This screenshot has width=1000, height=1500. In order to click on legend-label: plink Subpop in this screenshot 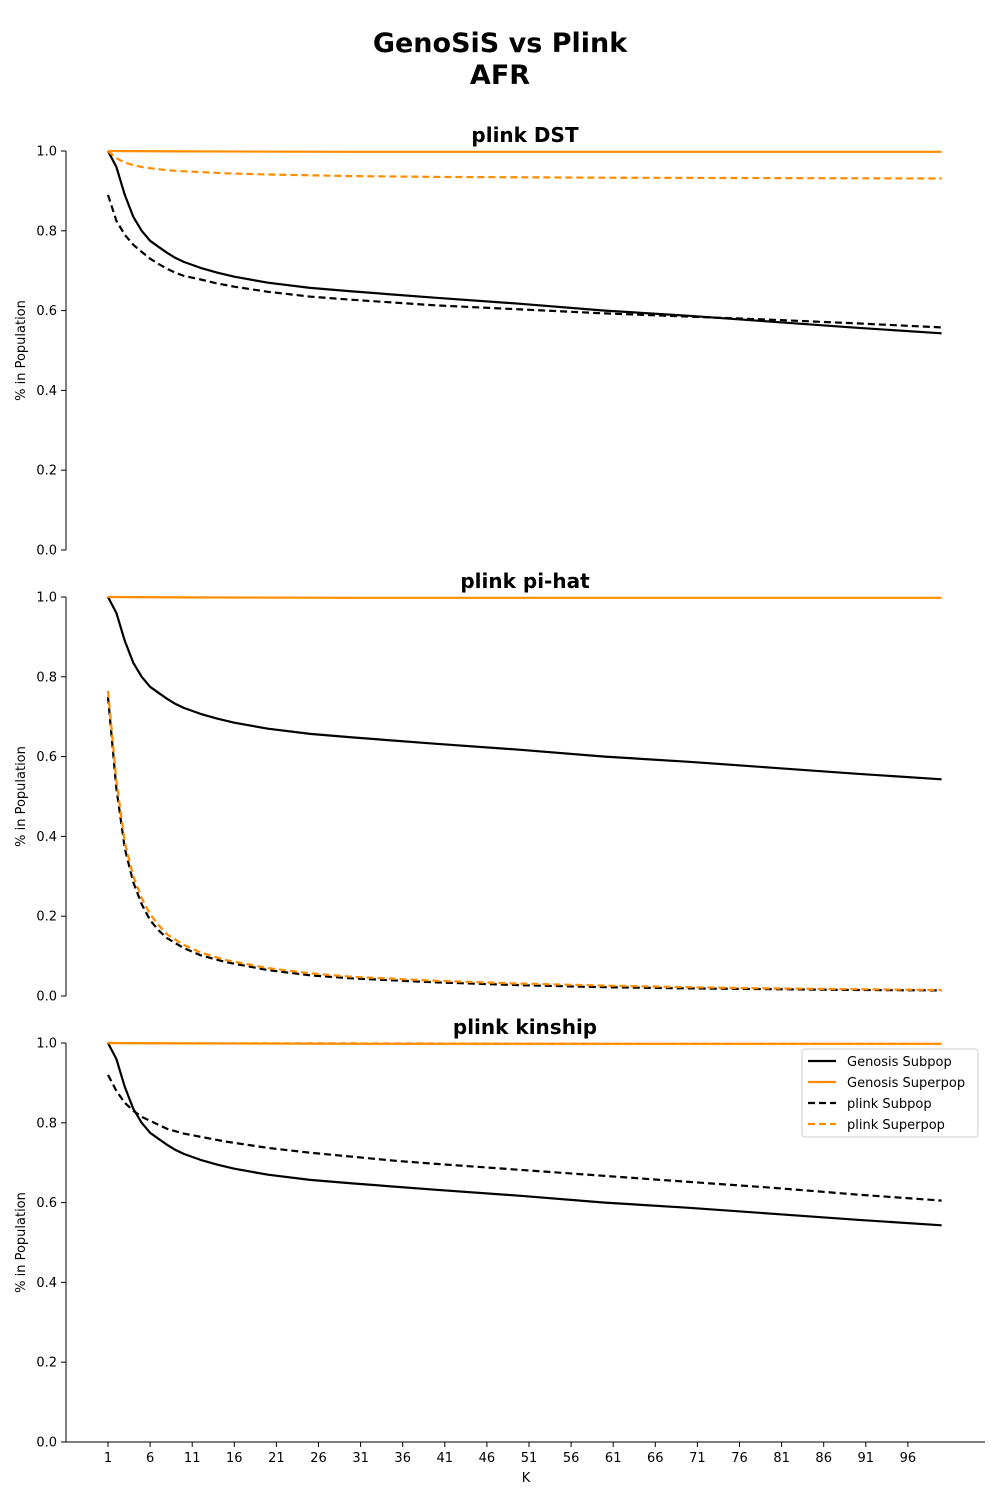, I will do `click(889, 1104)`.